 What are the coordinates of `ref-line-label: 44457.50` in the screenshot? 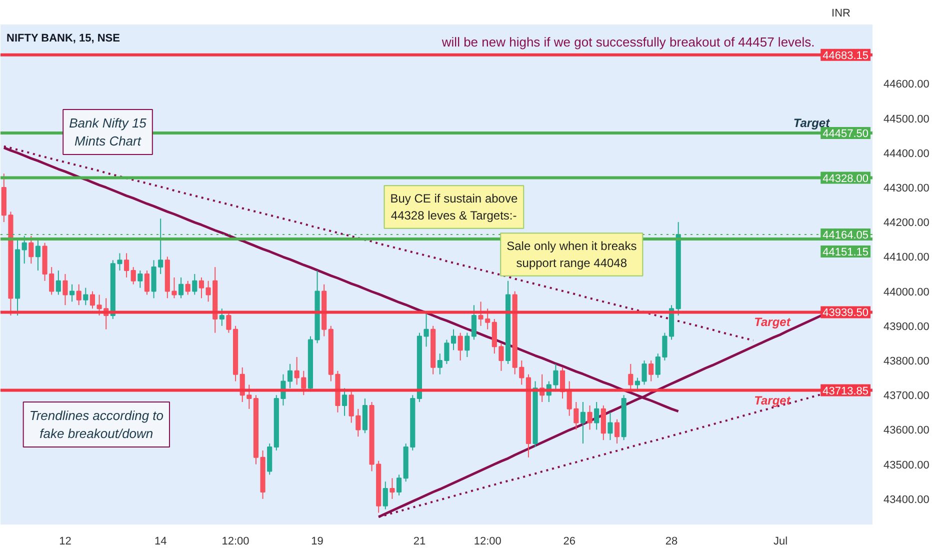 It's located at (845, 134).